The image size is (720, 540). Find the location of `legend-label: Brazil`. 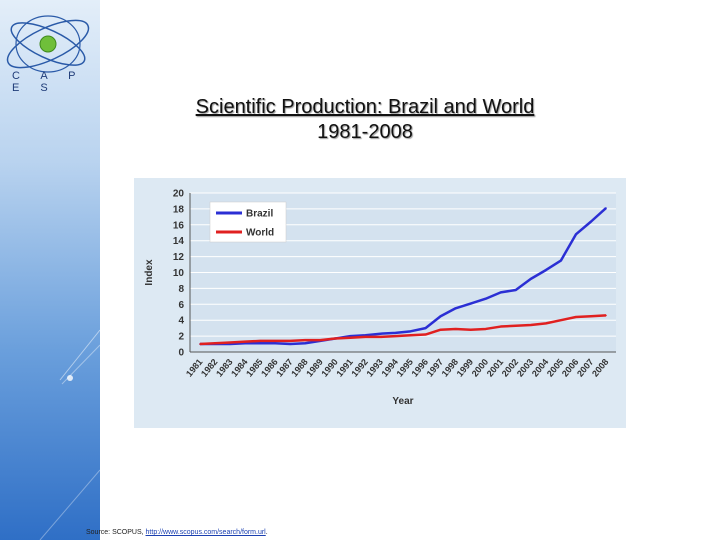

legend-label: Brazil is located at coordinates (259, 214).